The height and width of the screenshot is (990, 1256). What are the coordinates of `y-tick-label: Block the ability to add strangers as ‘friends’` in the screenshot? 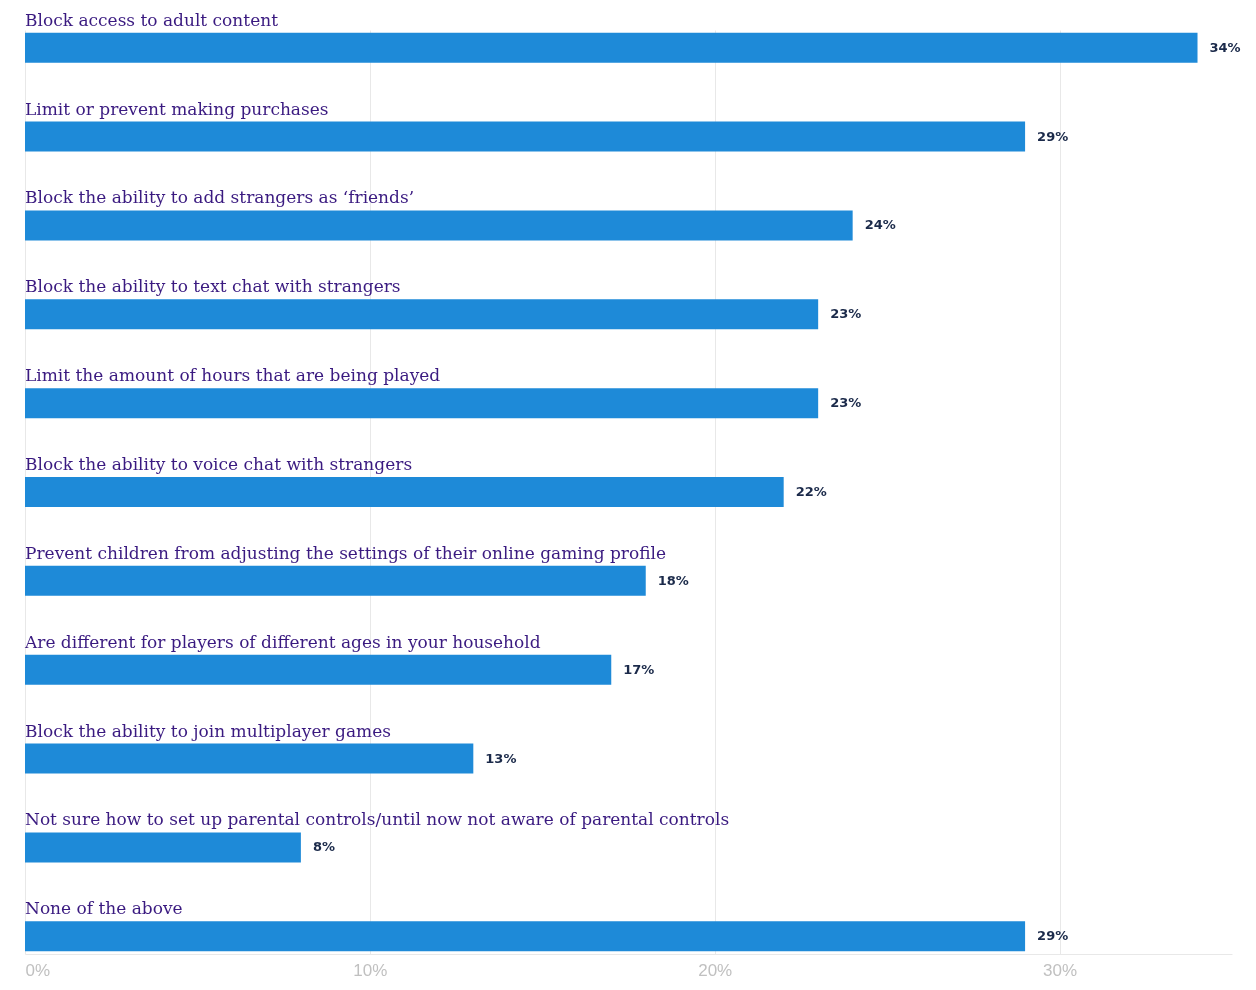 It's located at (220, 197).